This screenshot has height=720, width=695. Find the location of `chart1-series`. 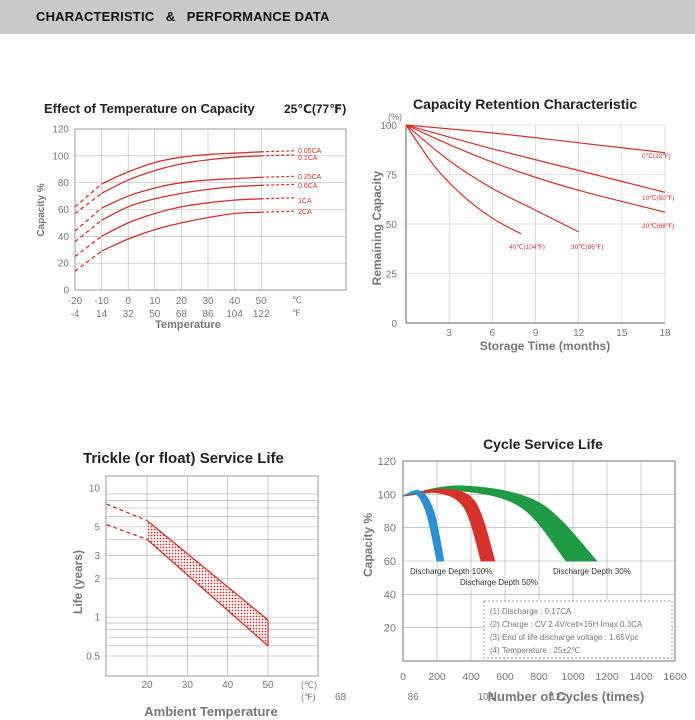

chart1-series is located at coordinates (184, 211).